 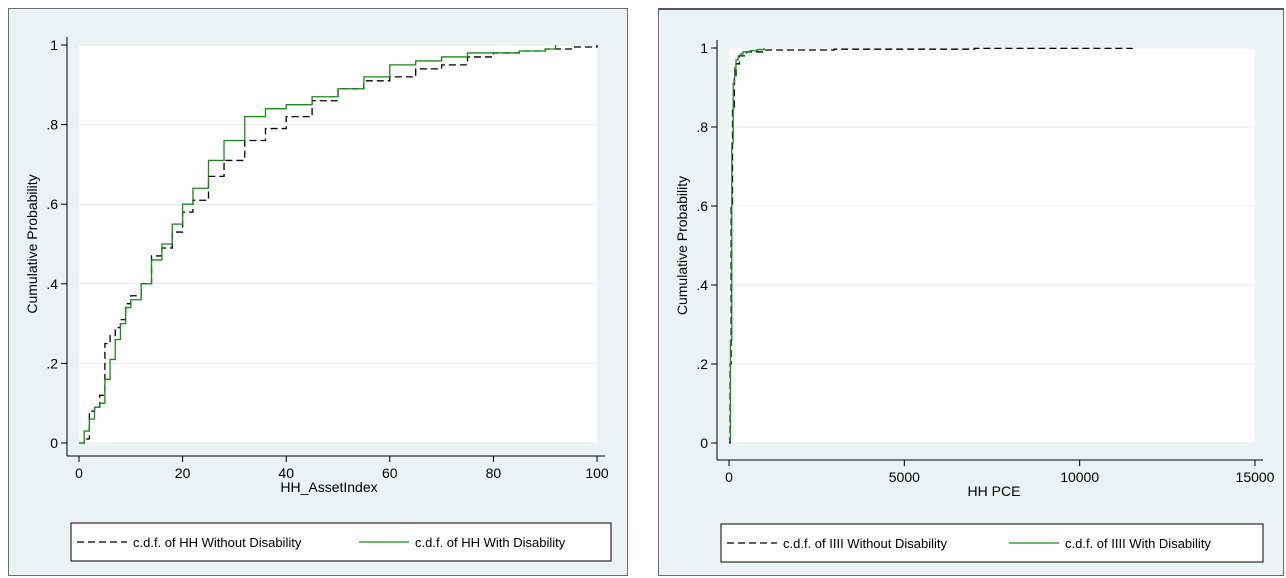 I want to click on x-tick-label: 100, so click(x=597, y=473).